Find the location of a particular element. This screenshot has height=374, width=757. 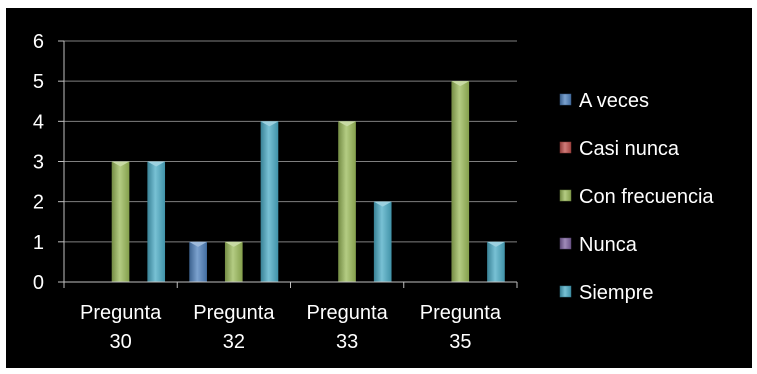

x-tick-labels: Pregunta 30 Pregunta 32 Pregunta 33 Pregunta 35 is located at coordinates (291, 327).